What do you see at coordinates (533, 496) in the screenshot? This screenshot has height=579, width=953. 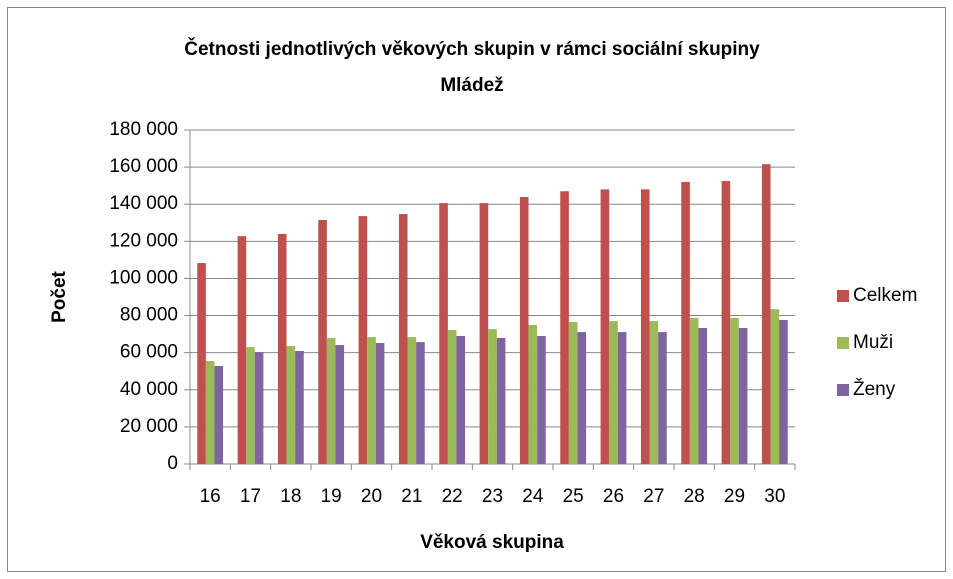 I see `x-tick-label: 24` at bounding box center [533, 496].